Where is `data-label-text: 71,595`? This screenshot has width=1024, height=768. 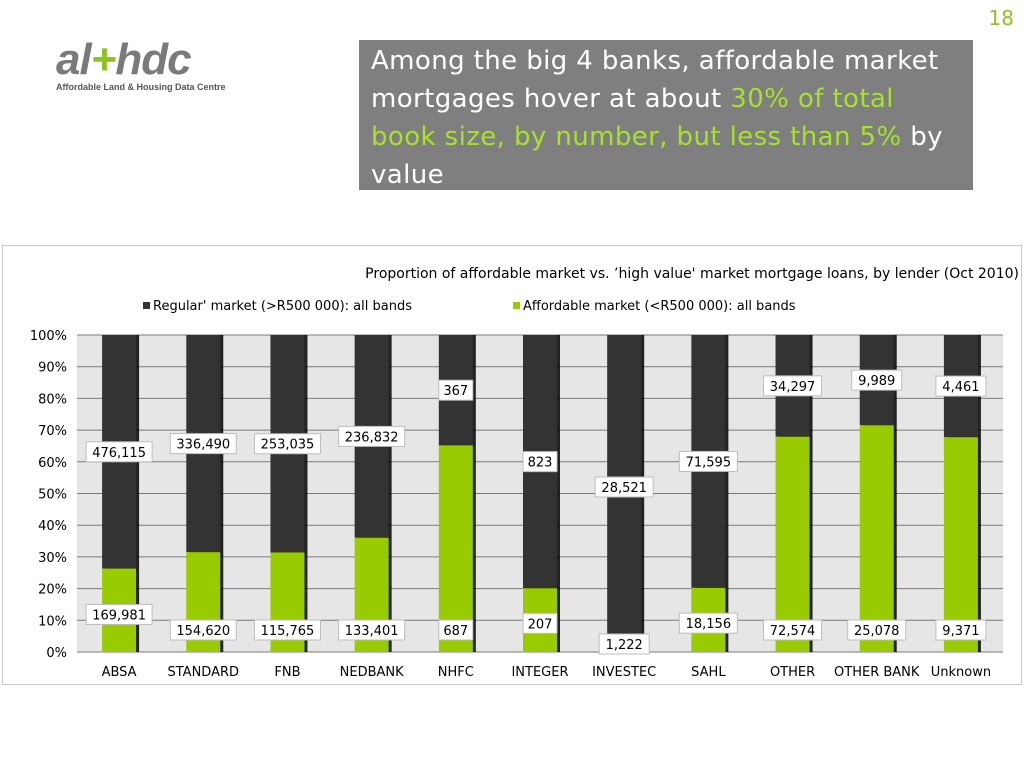 data-label-text: 71,595 is located at coordinates (709, 462).